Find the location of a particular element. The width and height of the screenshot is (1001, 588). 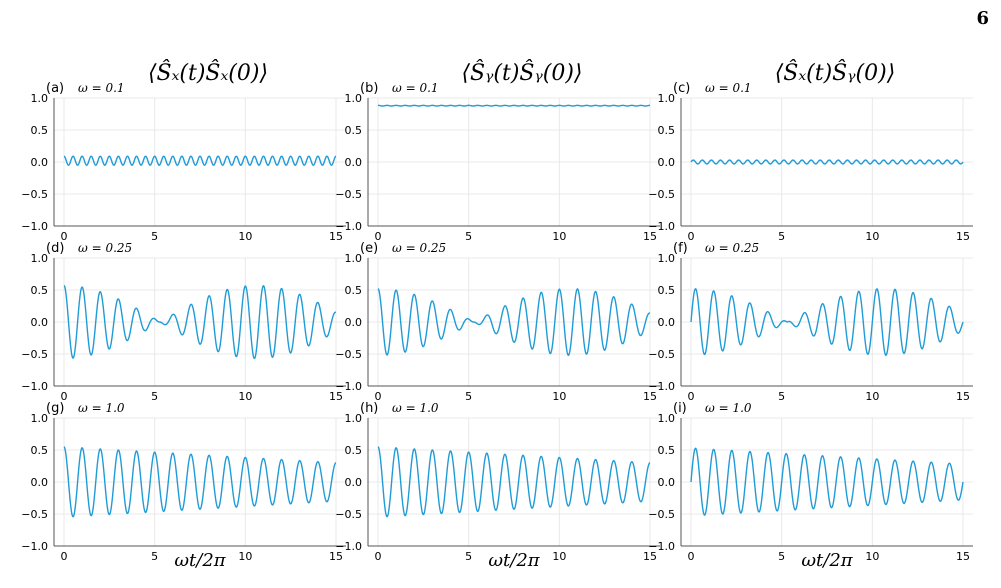

panel-label: (f) is located at coordinates (680, 248).